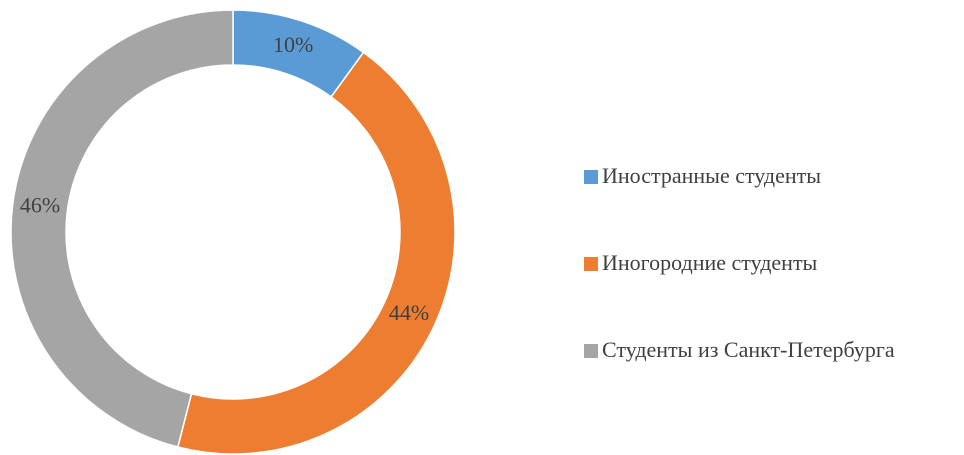 The height and width of the screenshot is (455, 964). What do you see at coordinates (293, 44) in the screenshot?
I see `data-label: 10%` at bounding box center [293, 44].